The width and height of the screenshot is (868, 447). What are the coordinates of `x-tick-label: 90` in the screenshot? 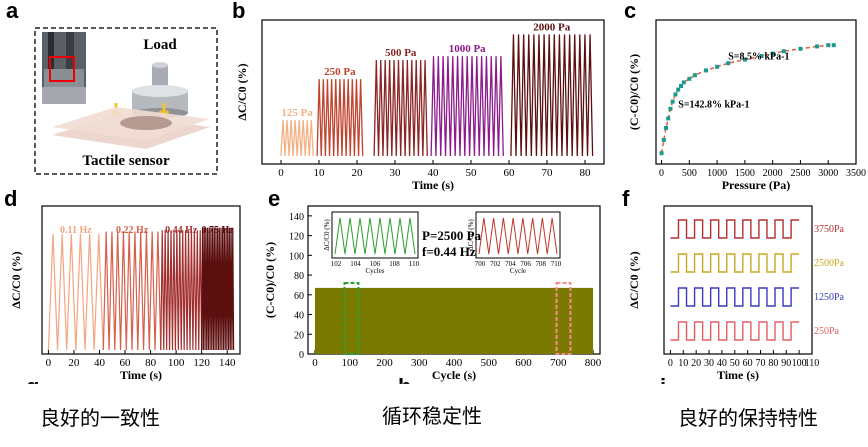 It's located at (786, 363).